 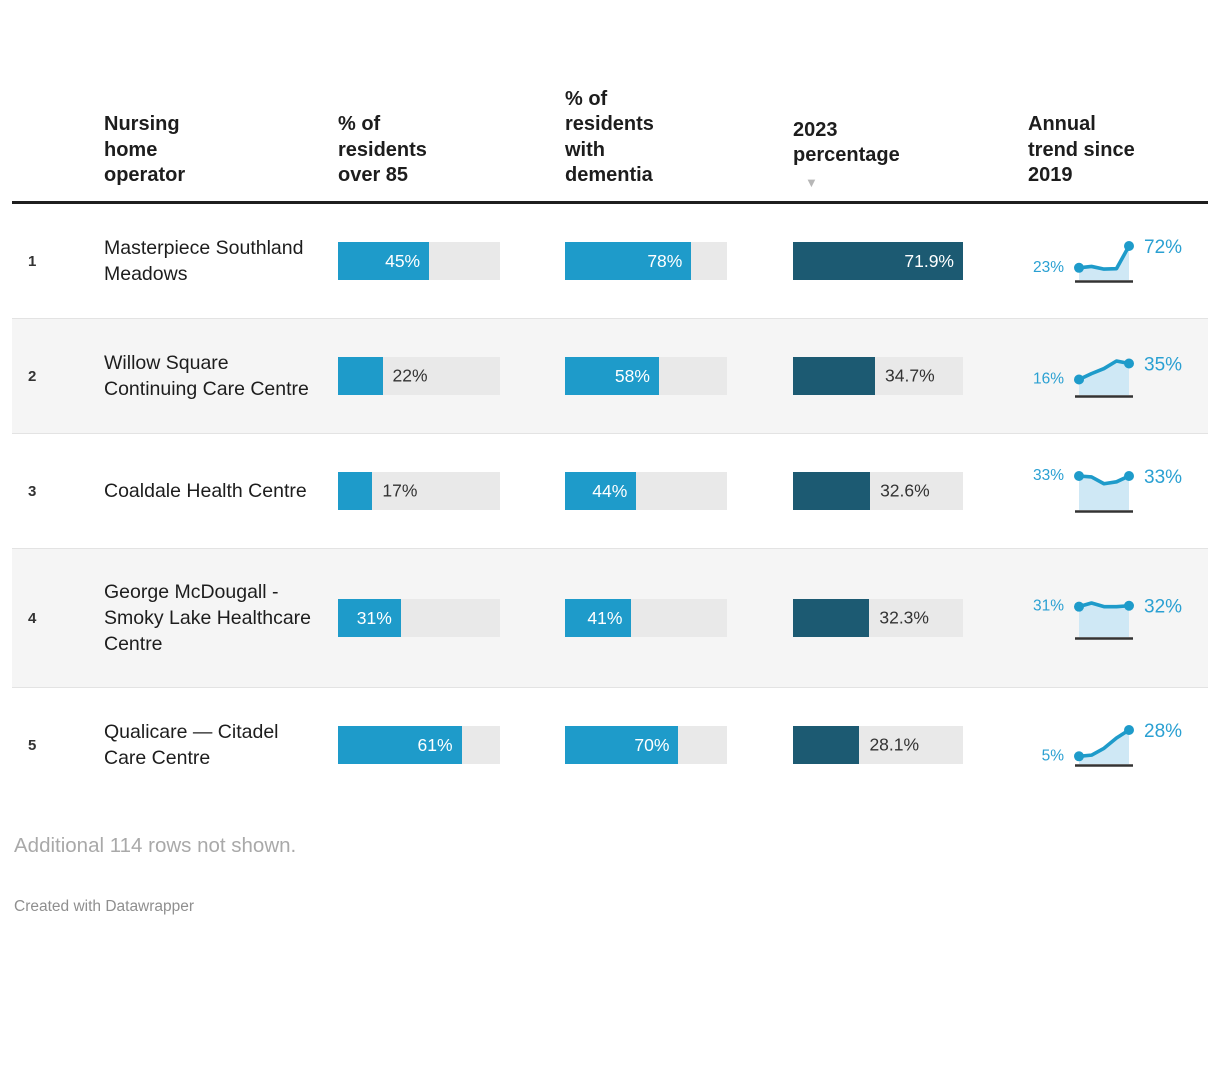 I want to click on over85-bar: 45%, so click(x=419, y=261).